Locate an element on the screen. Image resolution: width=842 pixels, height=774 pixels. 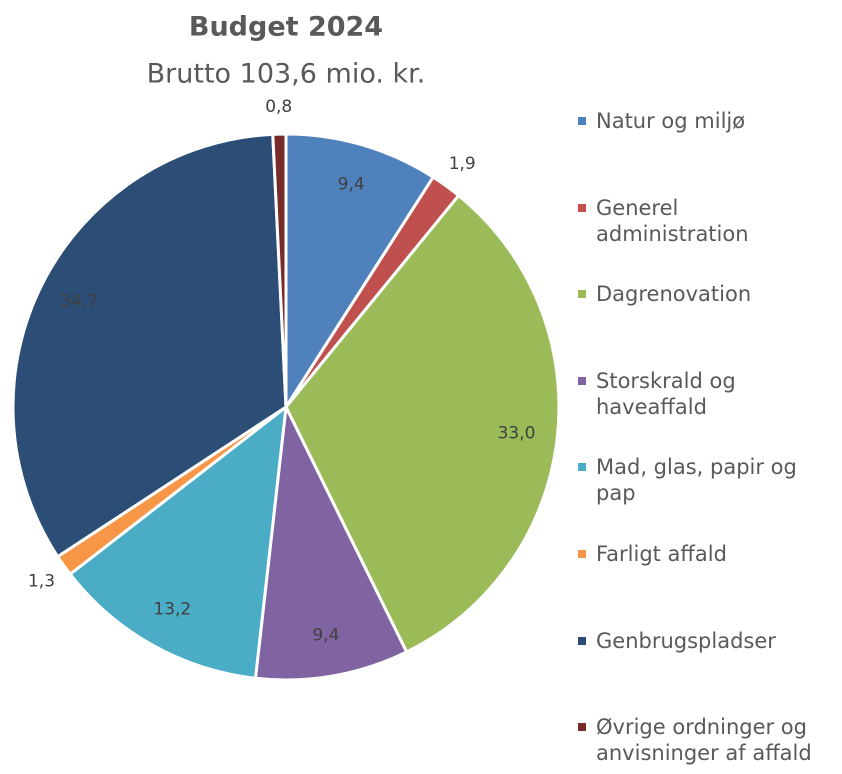
legend-item: Farligt affald is located at coordinates (703, 554).